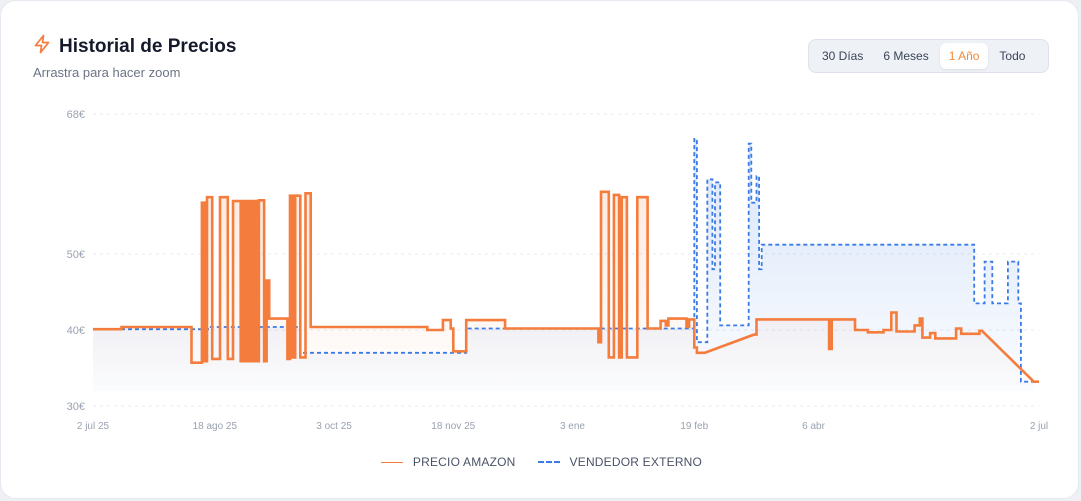  Describe the element at coordinates (636, 462) in the screenshot. I see `legend-label-external: VENDEDOR EXTERNO` at that location.